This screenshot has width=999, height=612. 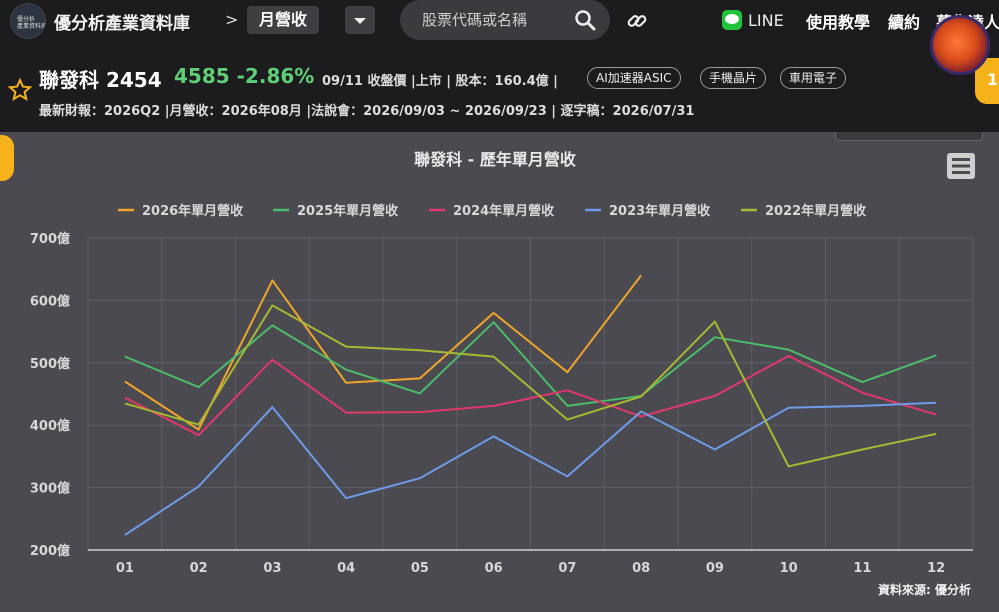 I want to click on y-tick-label: 200億, so click(x=50, y=551).